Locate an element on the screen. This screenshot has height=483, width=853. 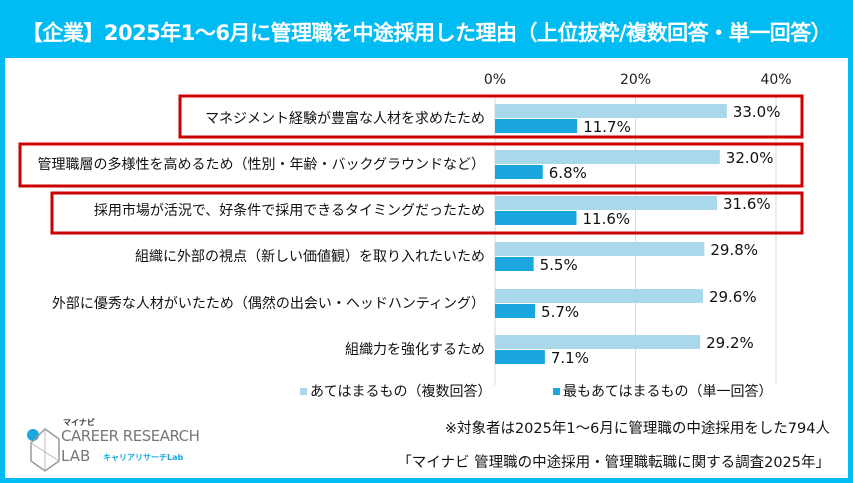
source-note: 「マイナビ 管理職の中途採用・管理職転職に関する調査2025年」 is located at coordinates (613, 463).